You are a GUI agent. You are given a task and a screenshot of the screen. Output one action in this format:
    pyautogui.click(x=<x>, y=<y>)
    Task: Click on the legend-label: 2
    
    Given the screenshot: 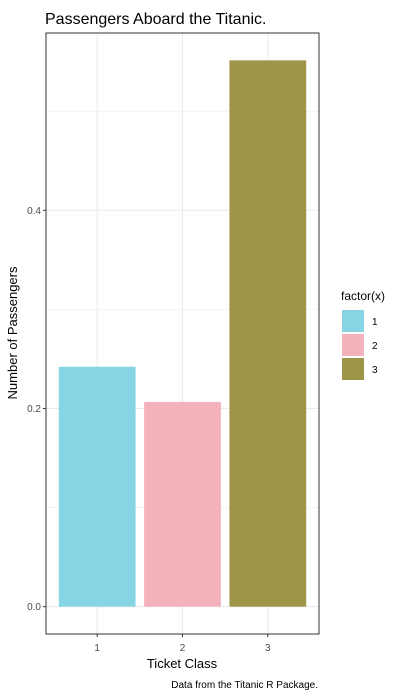 What is the action you would take?
    pyautogui.click(x=375, y=346)
    